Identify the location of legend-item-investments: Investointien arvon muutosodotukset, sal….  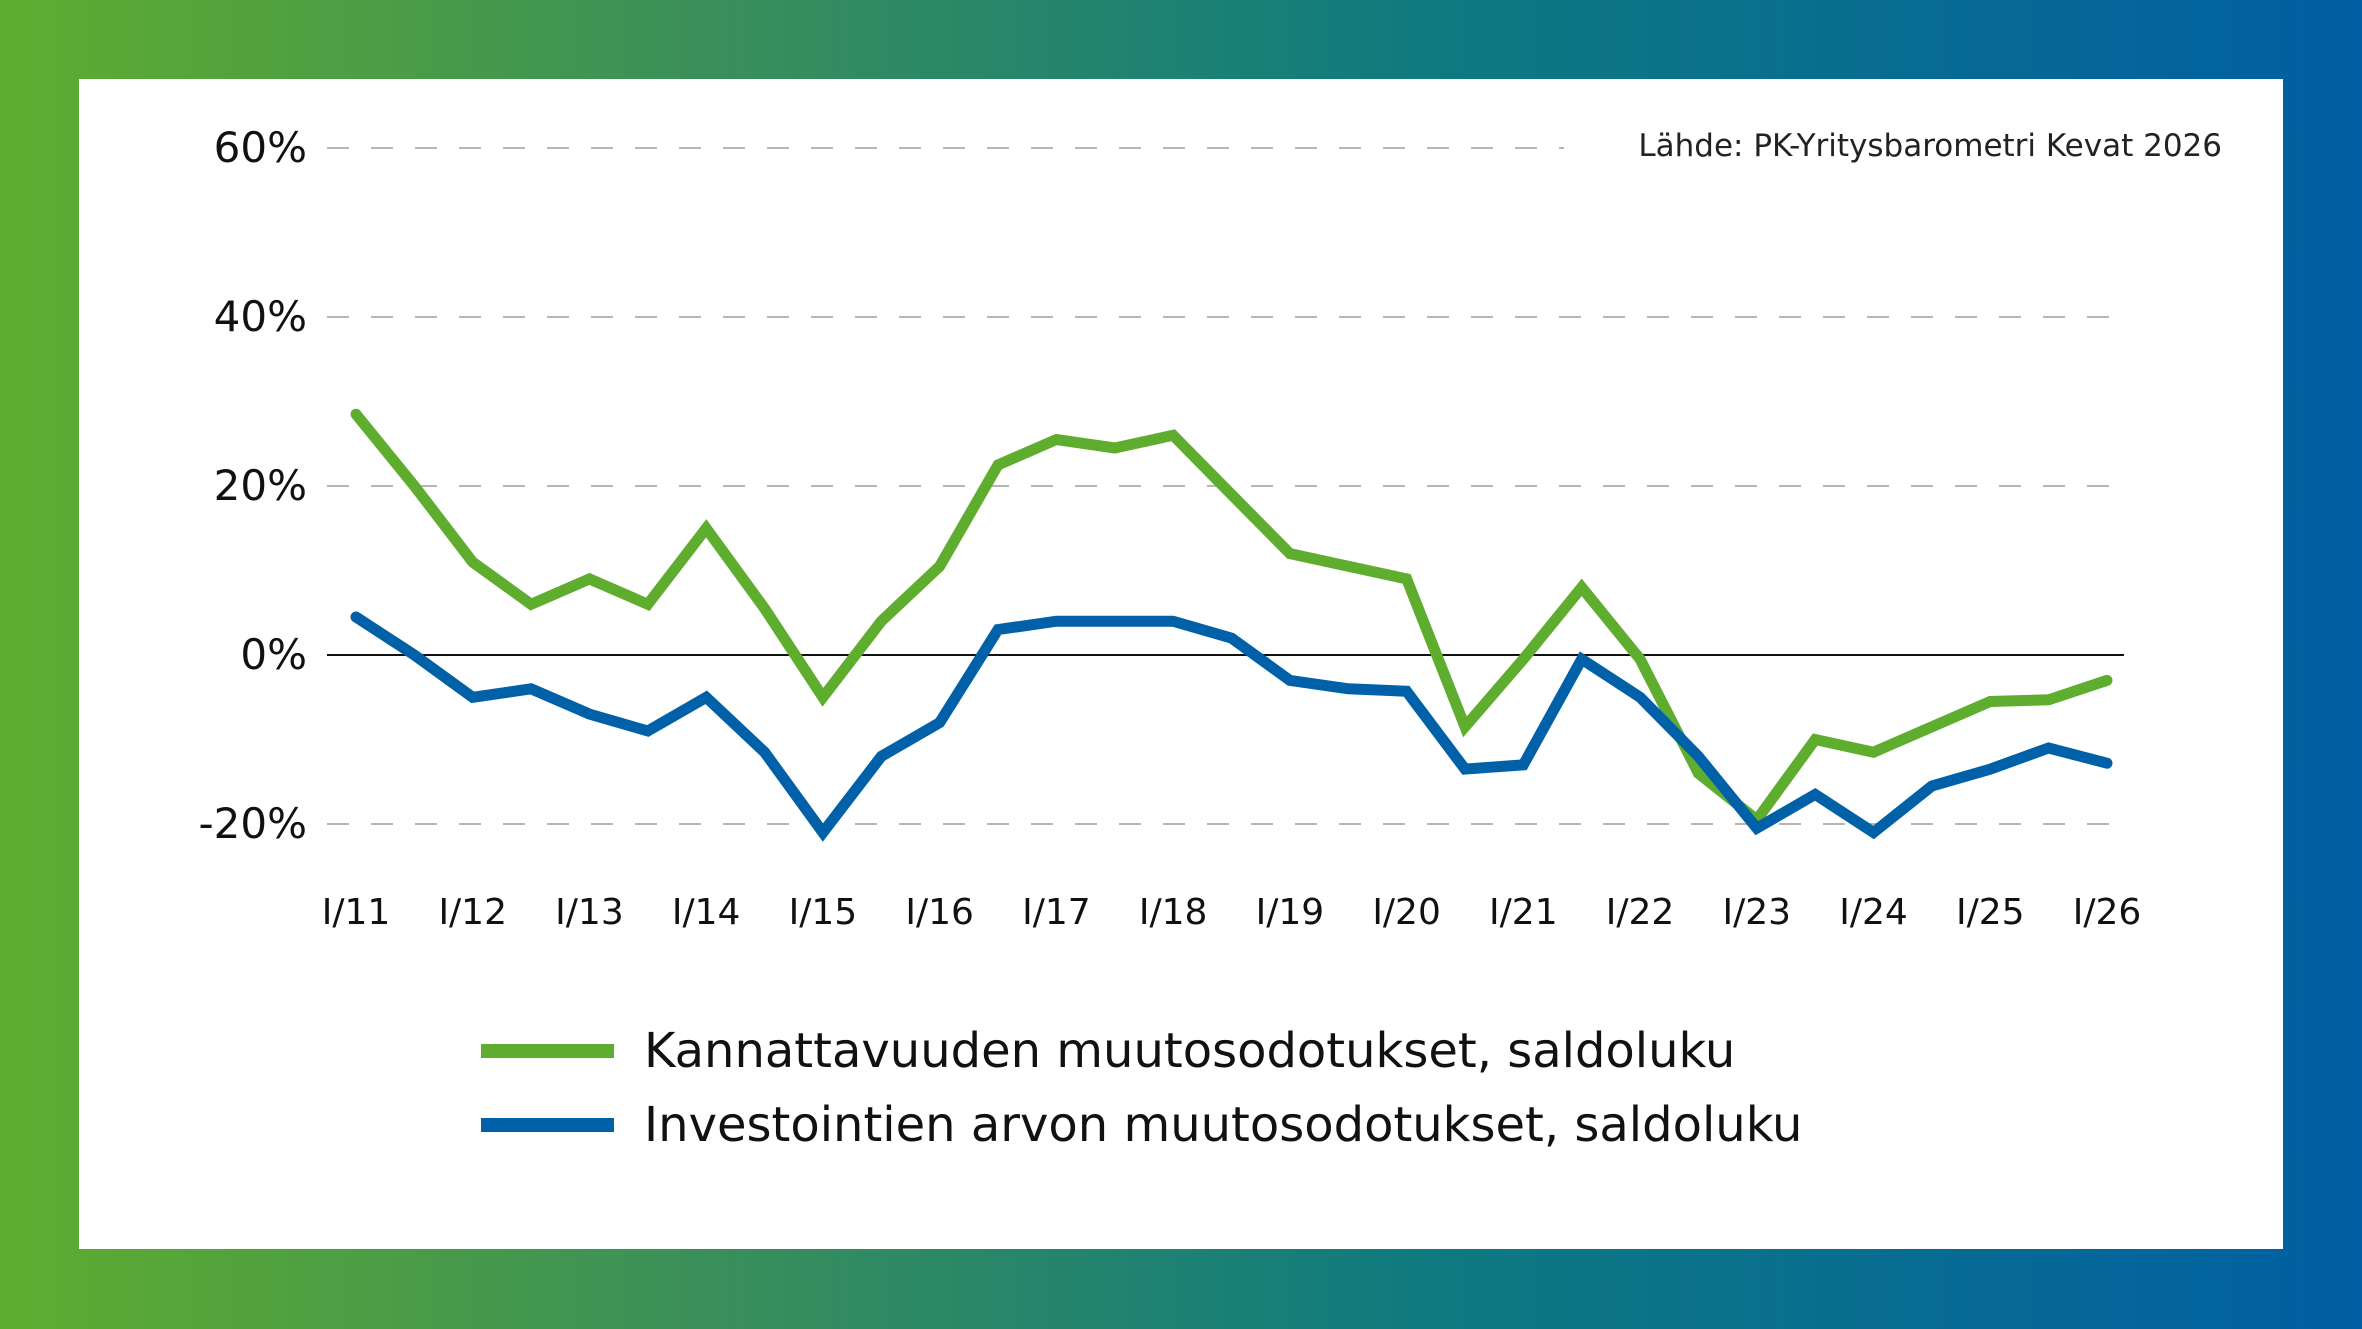
(1141, 1125).